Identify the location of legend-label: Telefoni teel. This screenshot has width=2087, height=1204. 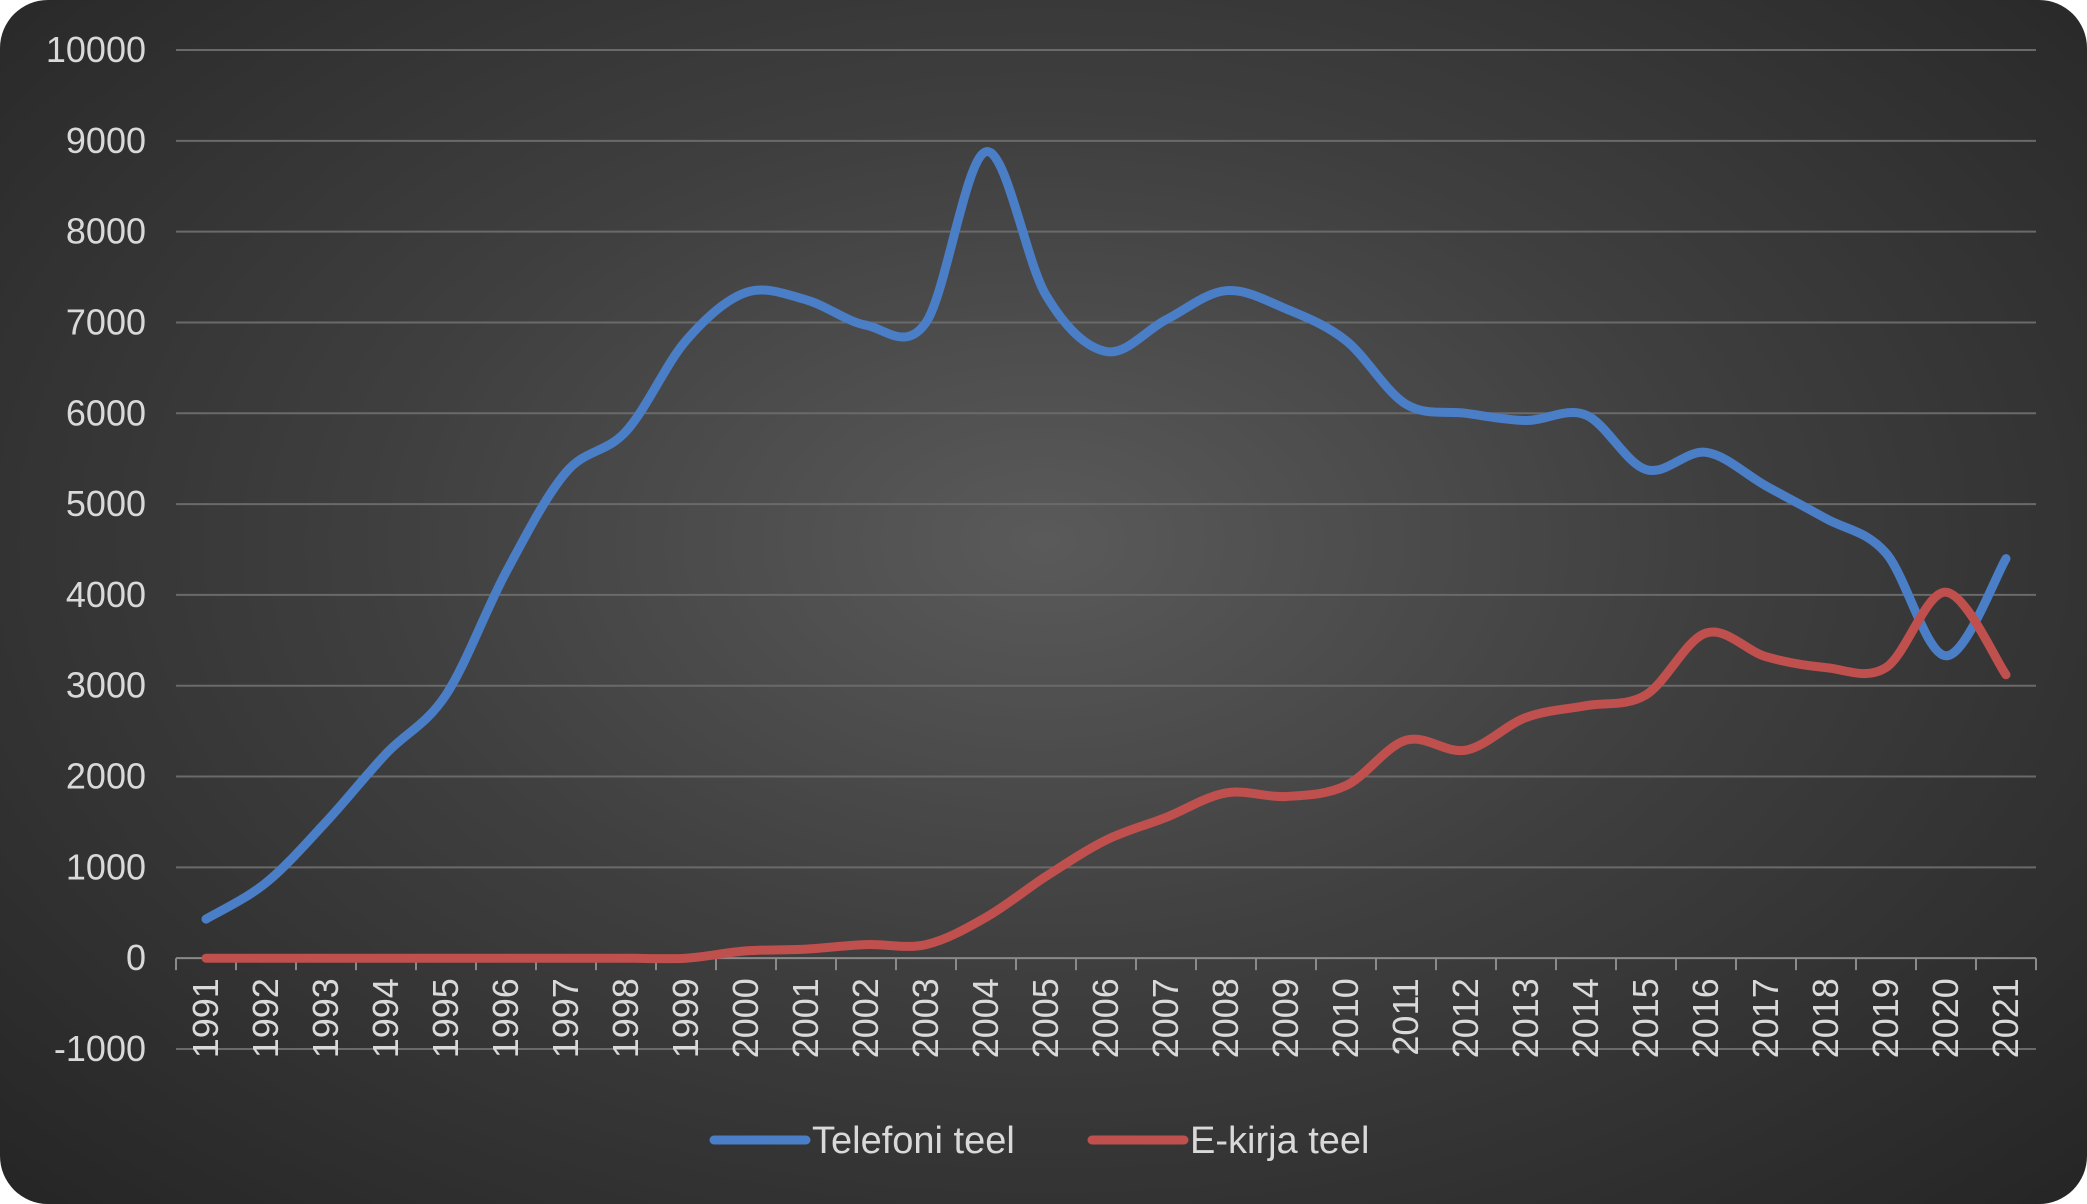
(913, 1141).